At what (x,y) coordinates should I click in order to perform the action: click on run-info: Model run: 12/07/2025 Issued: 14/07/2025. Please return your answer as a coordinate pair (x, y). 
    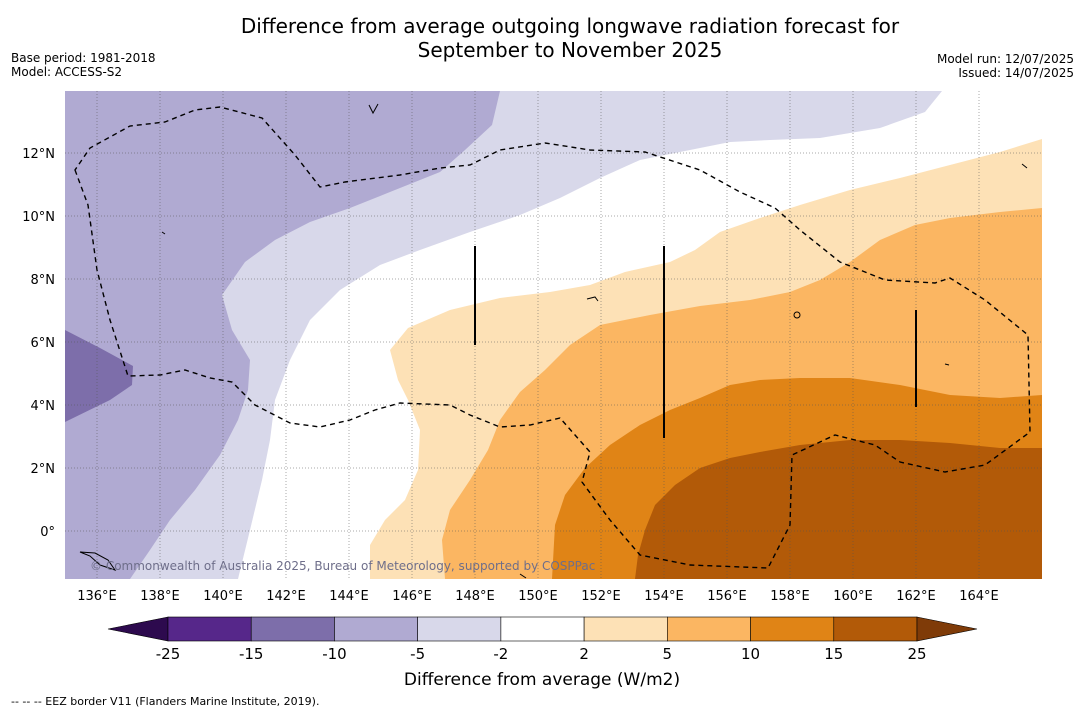
    Looking at the image, I should click on (1005, 66).